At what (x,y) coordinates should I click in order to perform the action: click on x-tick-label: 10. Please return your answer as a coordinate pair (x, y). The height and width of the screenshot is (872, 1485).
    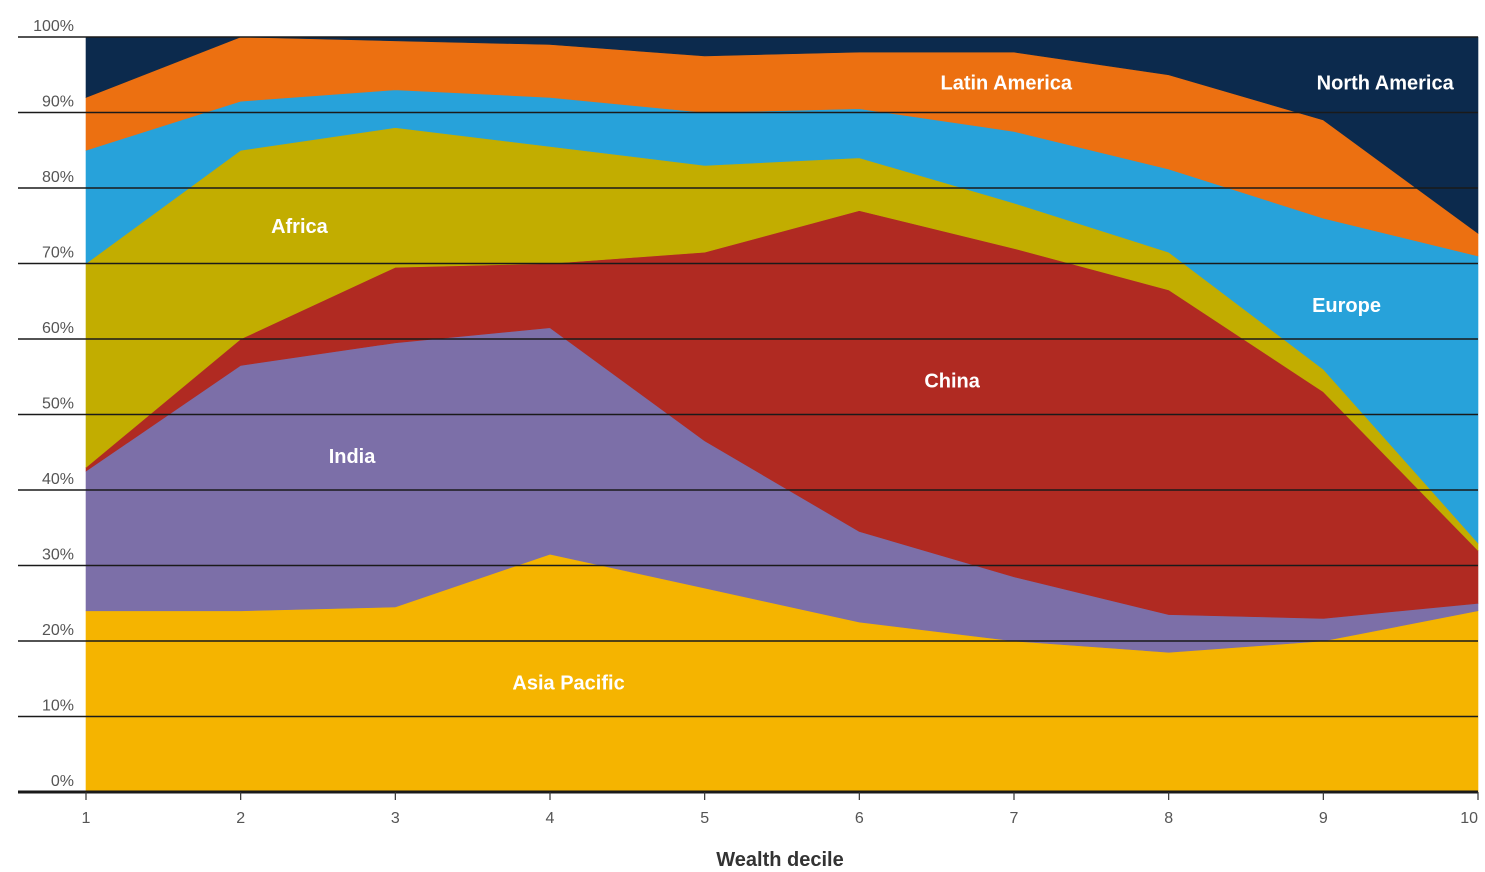
    Looking at the image, I should click on (1469, 818).